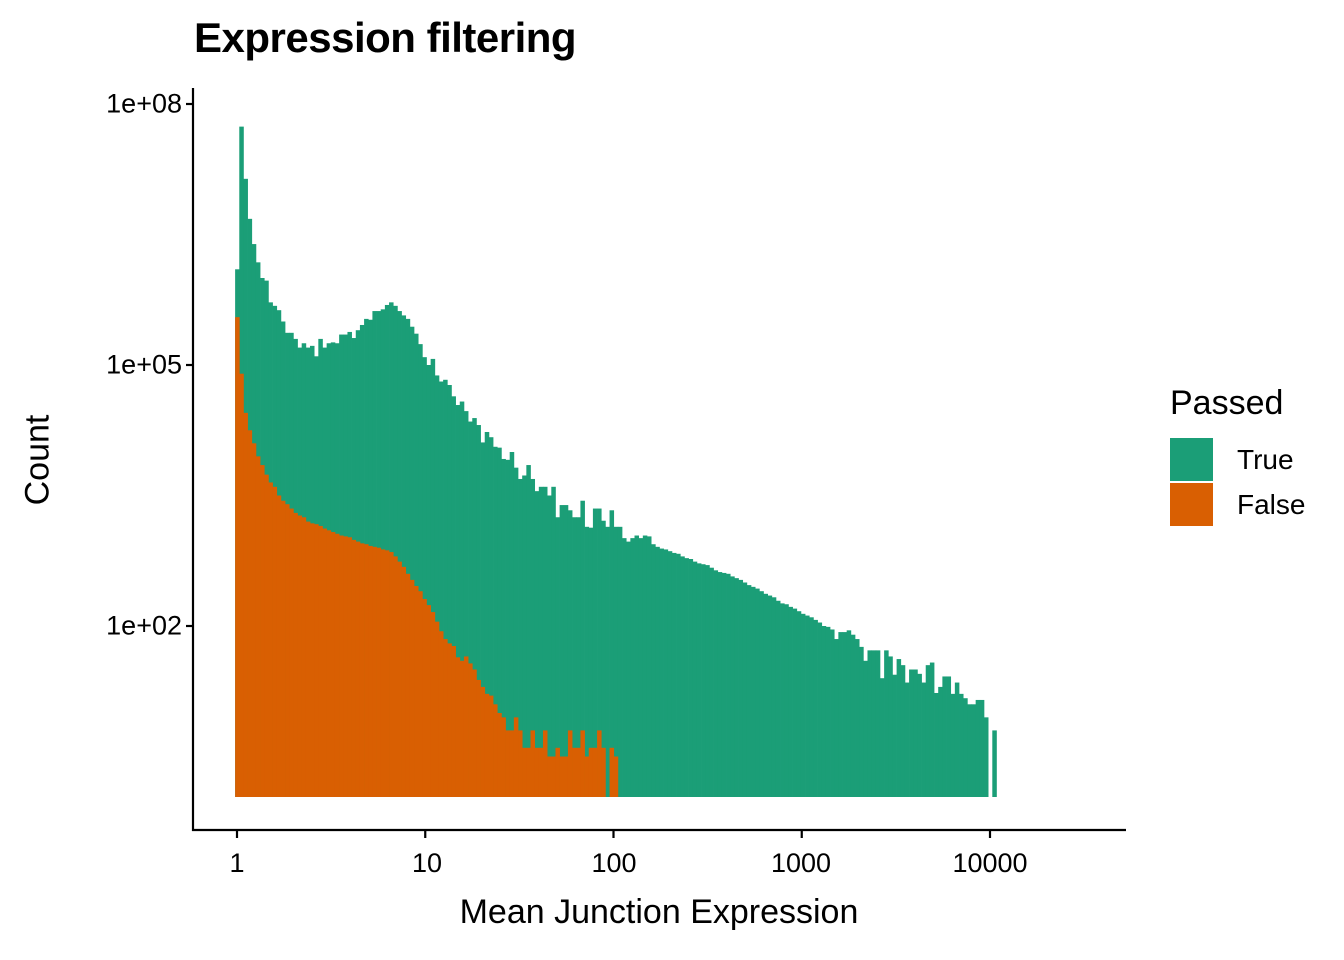 This screenshot has height=960, width=1344. What do you see at coordinates (144, 364) in the screenshot?
I see `y-tick-label: 1e+05` at bounding box center [144, 364].